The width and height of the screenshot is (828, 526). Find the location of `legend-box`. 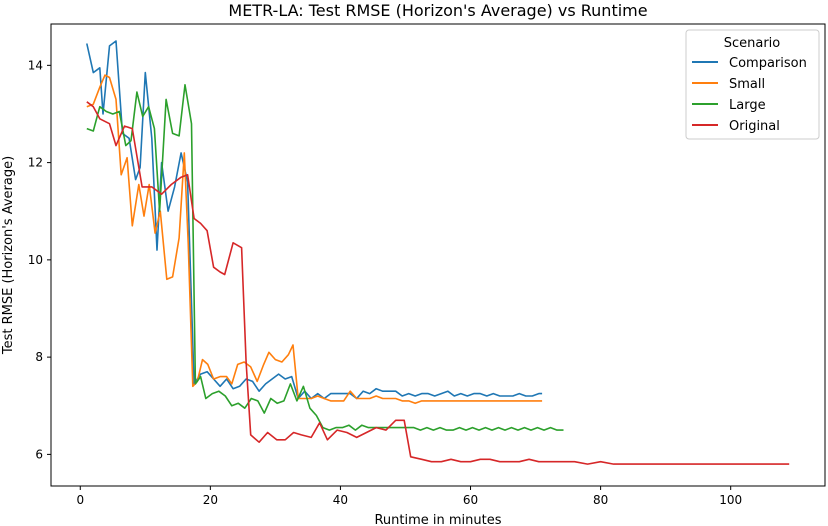

legend-box is located at coordinates (752, 84).